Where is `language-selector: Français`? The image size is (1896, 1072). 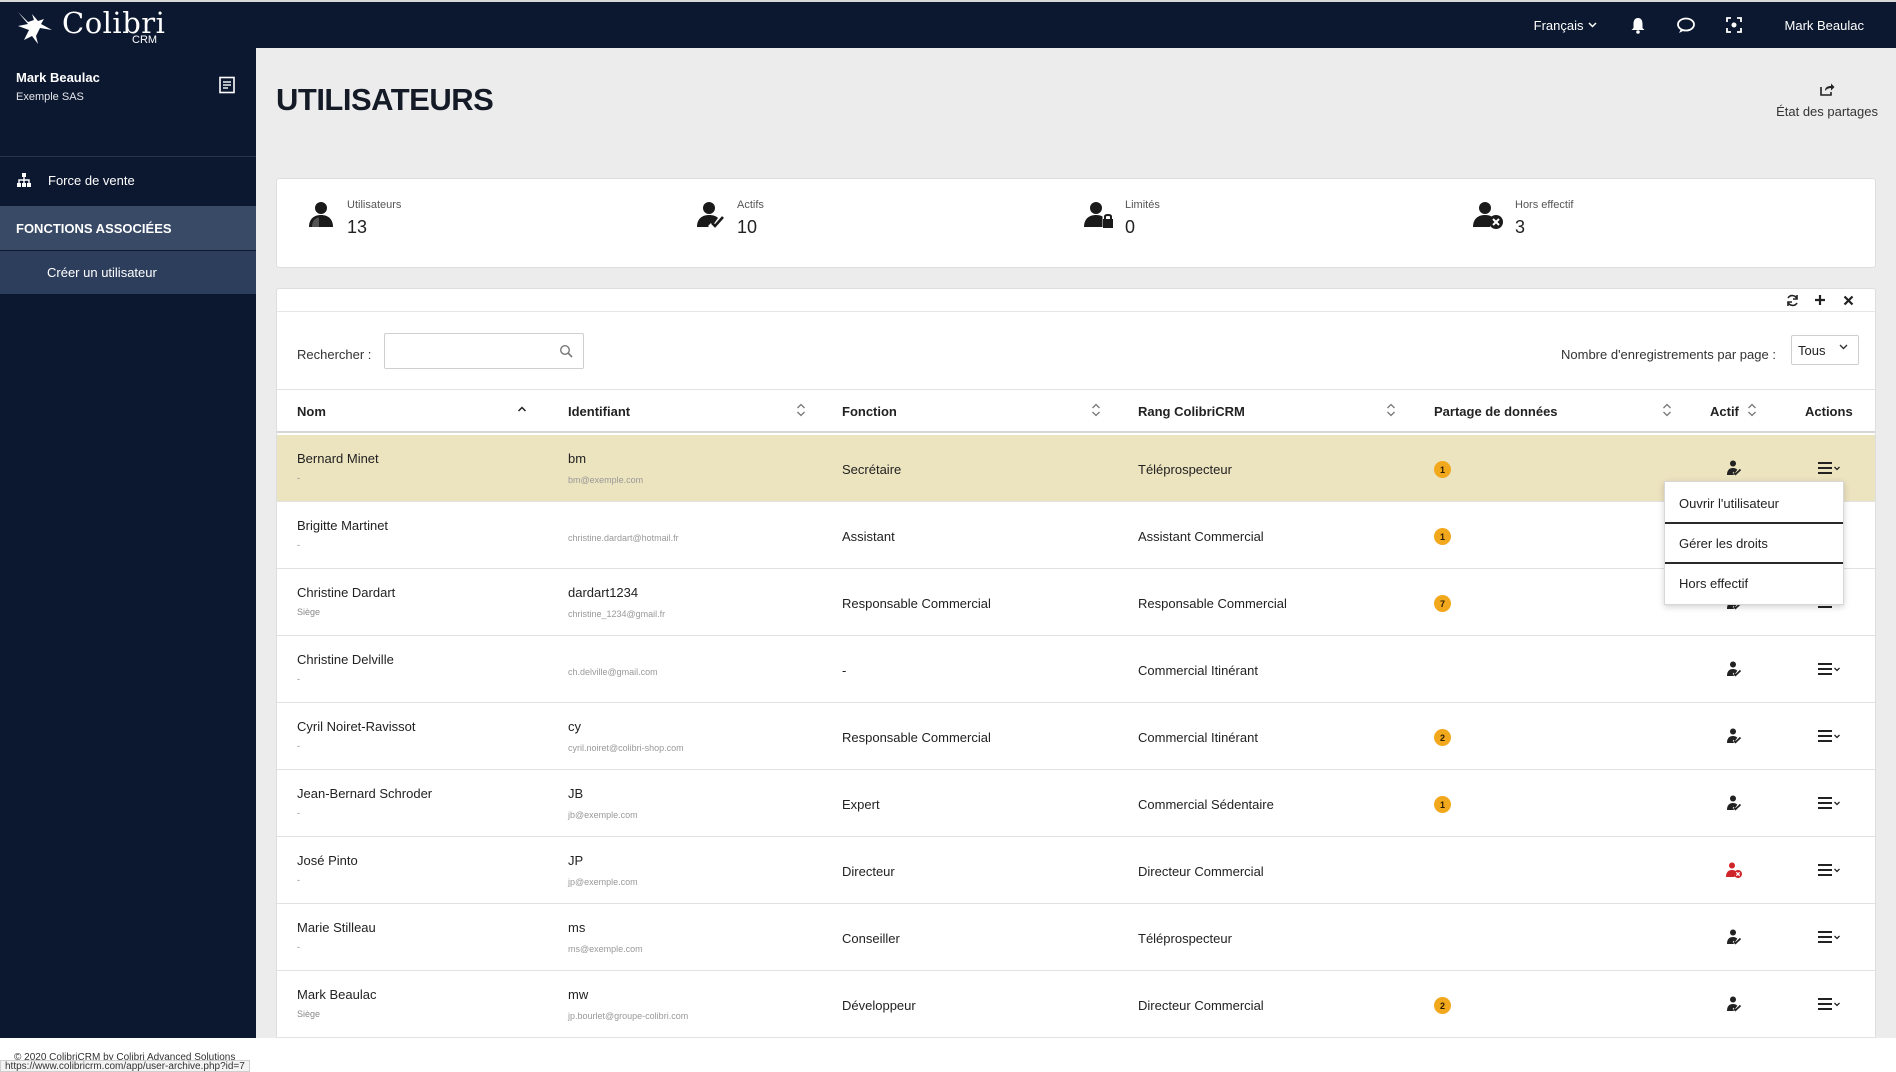
language-selector: Français is located at coordinates (1565, 25).